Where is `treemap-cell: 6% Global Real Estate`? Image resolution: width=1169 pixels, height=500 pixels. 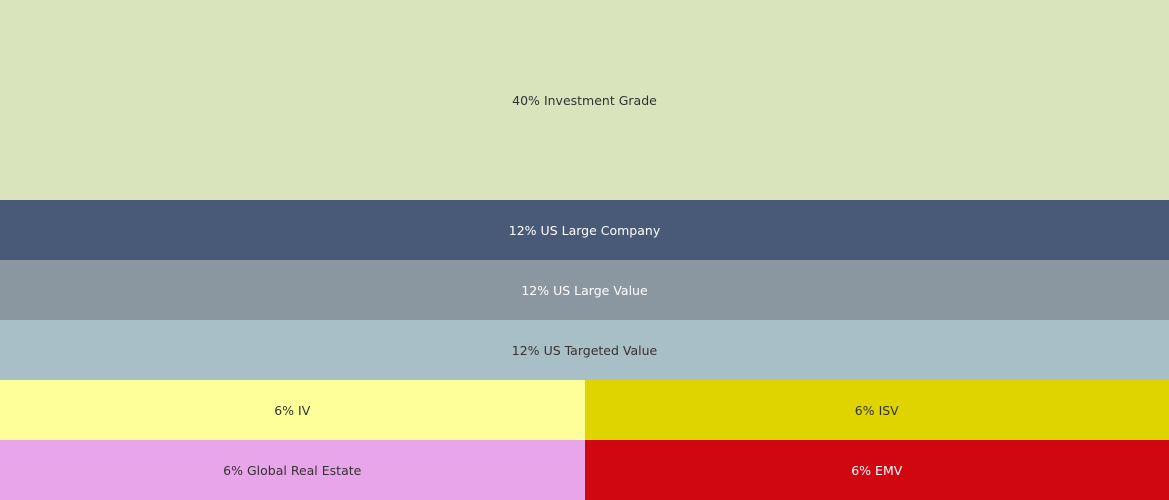
treemap-cell: 6% Global Real Estate is located at coordinates (292, 470).